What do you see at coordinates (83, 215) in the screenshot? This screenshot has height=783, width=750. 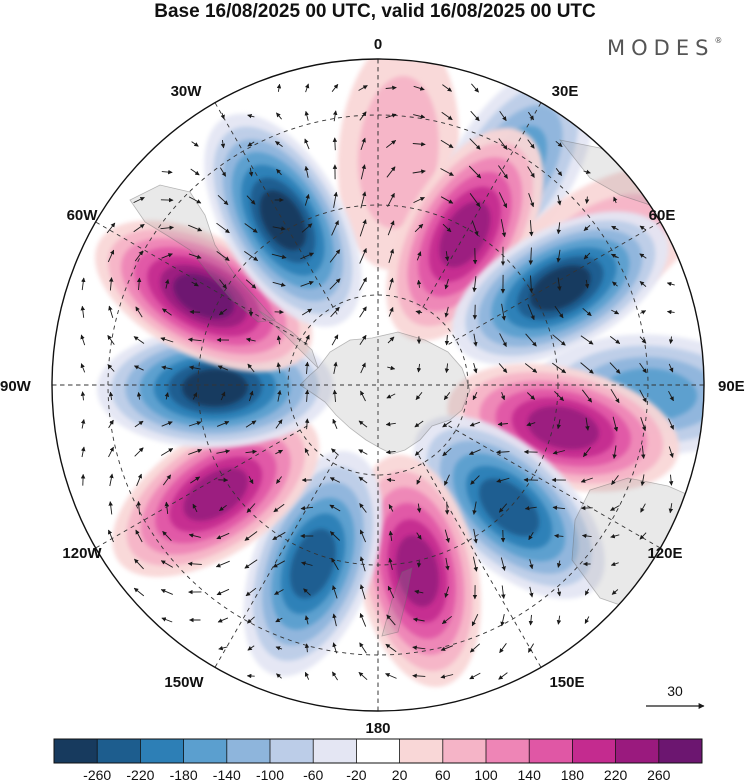 I see `longitude-label: 60W` at bounding box center [83, 215].